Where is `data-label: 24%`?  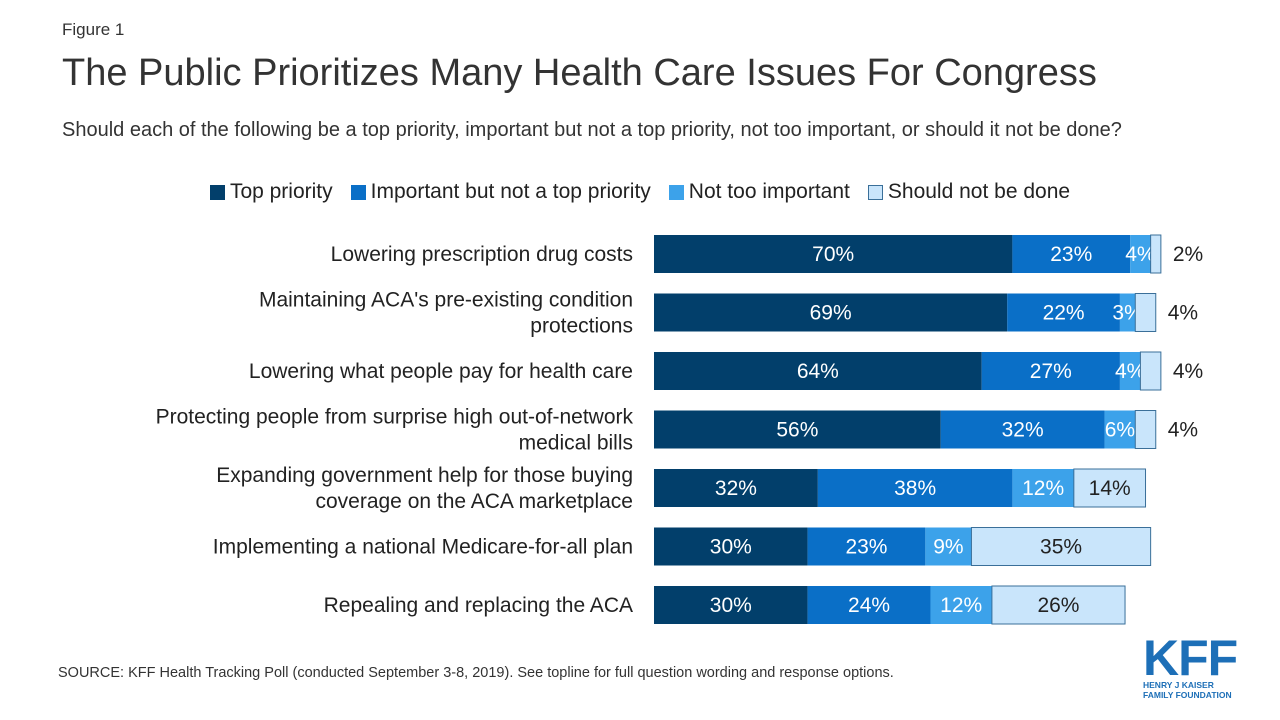 data-label: 24% is located at coordinates (869, 605).